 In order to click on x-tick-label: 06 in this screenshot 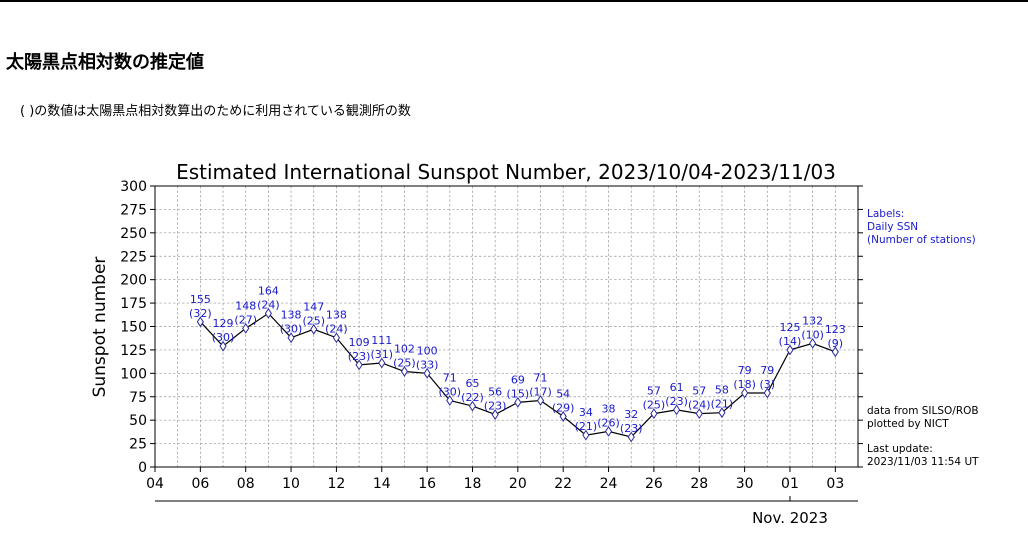, I will do `click(200, 484)`.